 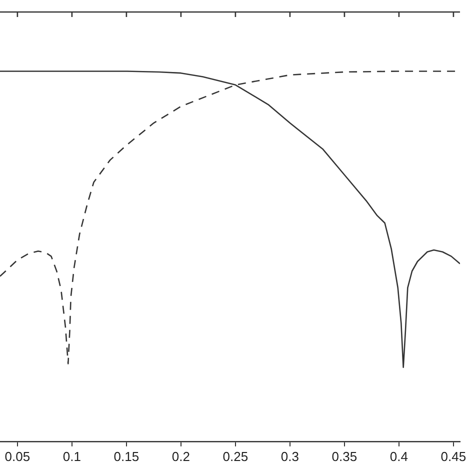 I want to click on x-tick-label: 0.15, so click(x=127, y=456).